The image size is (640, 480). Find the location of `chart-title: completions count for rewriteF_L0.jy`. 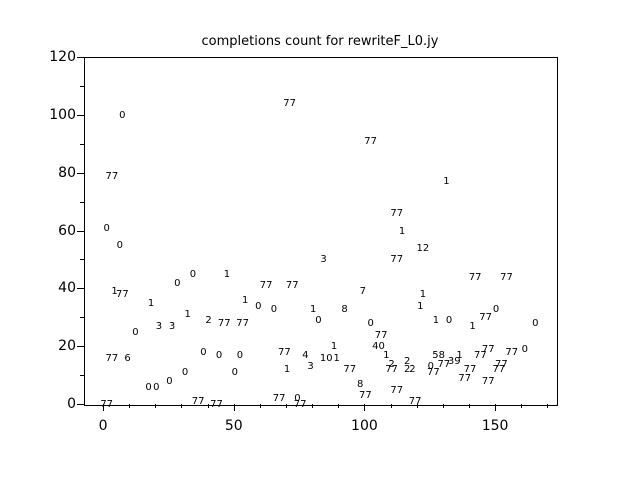

chart-title: completions count for rewriteF_L0.jy is located at coordinates (320, 41).